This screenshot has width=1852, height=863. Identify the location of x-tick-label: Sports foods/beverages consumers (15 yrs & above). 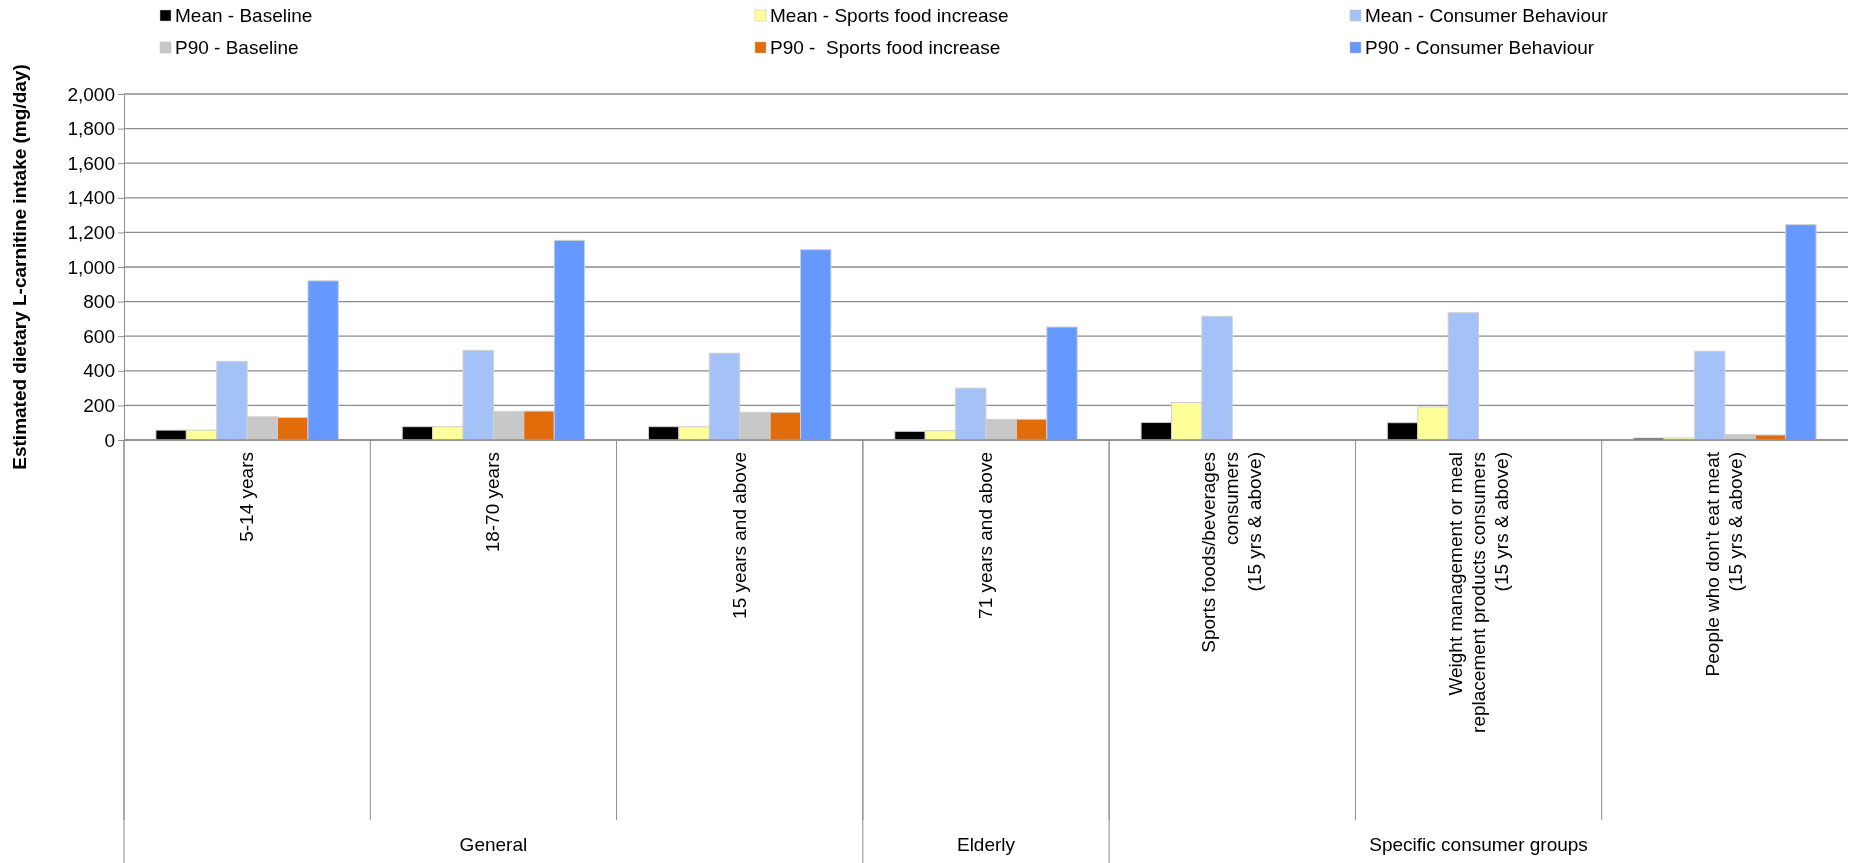
(1232, 552).